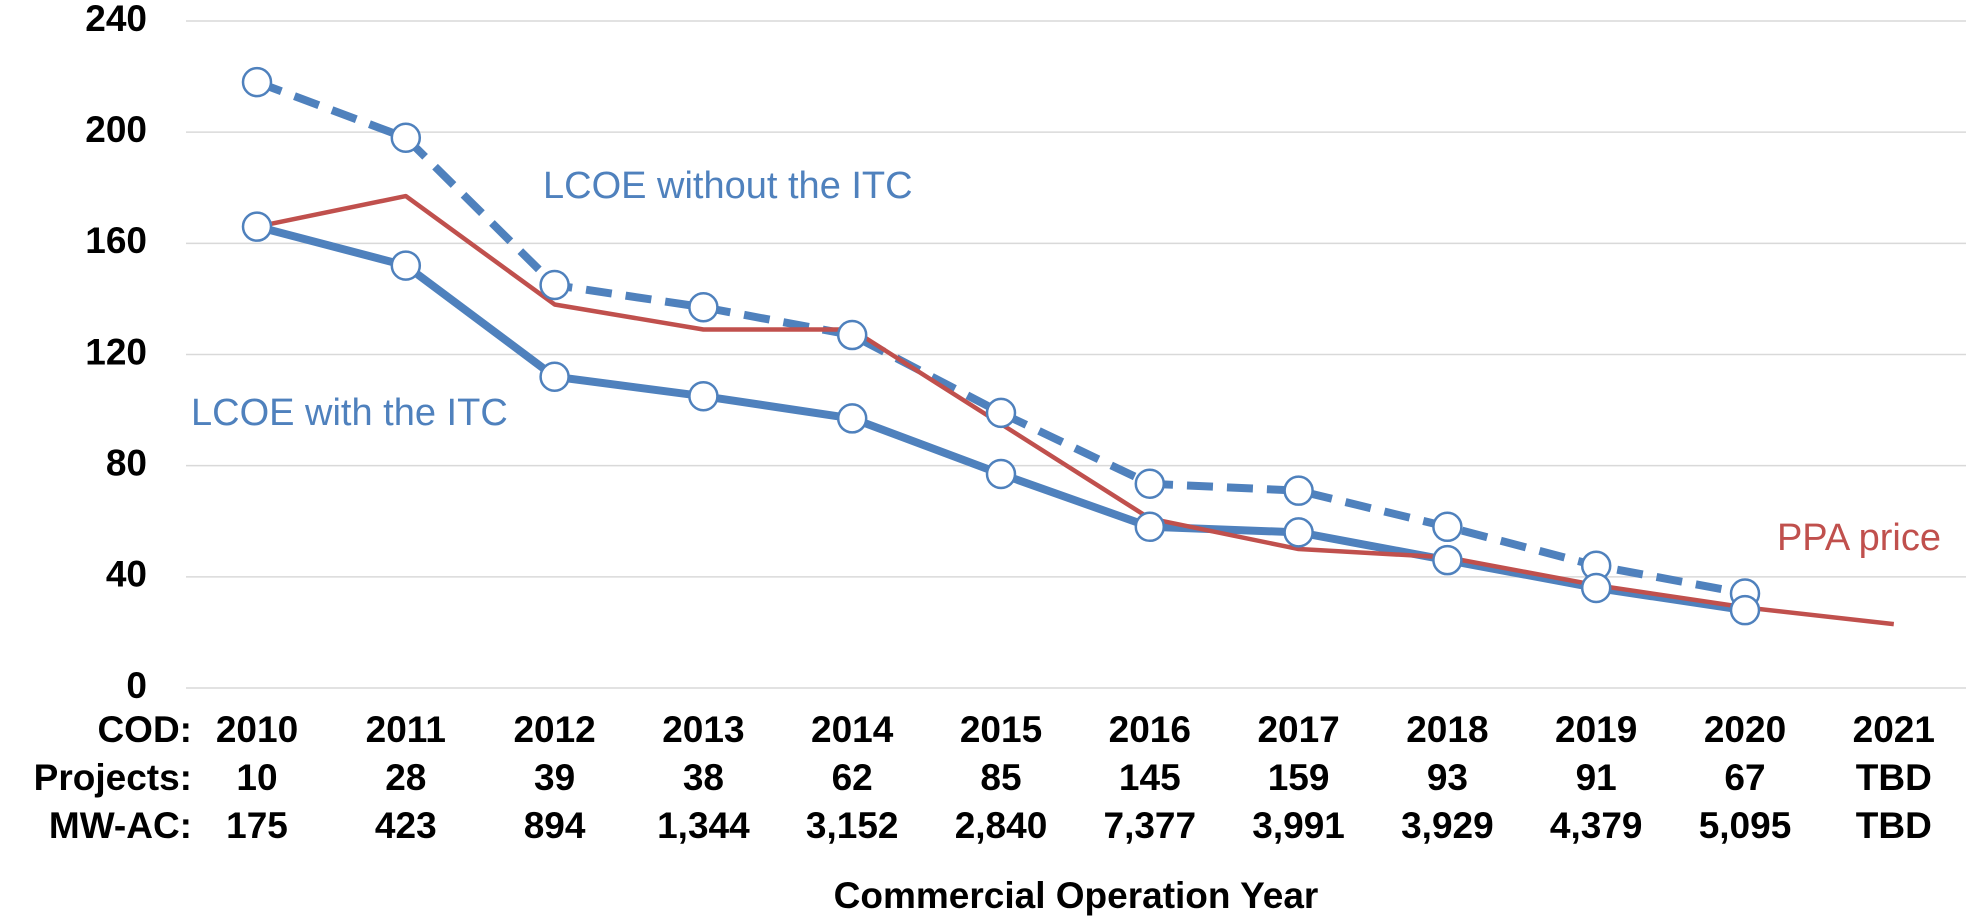 This screenshot has width=1966, height=920. What do you see at coordinates (1596, 729) in the screenshot?
I see `x-tick-label: 2019` at bounding box center [1596, 729].